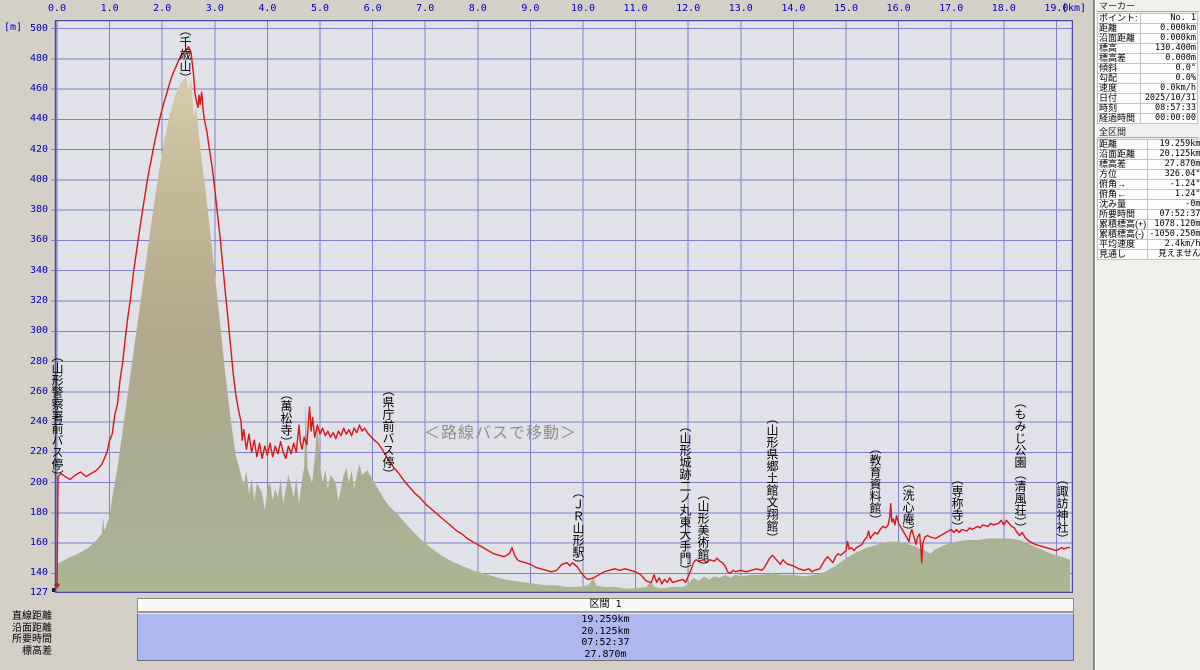 This screenshot has height=670, width=1200. What do you see at coordinates (57, 8) in the screenshot?
I see `x-tick-label: 0.0` at bounding box center [57, 8].